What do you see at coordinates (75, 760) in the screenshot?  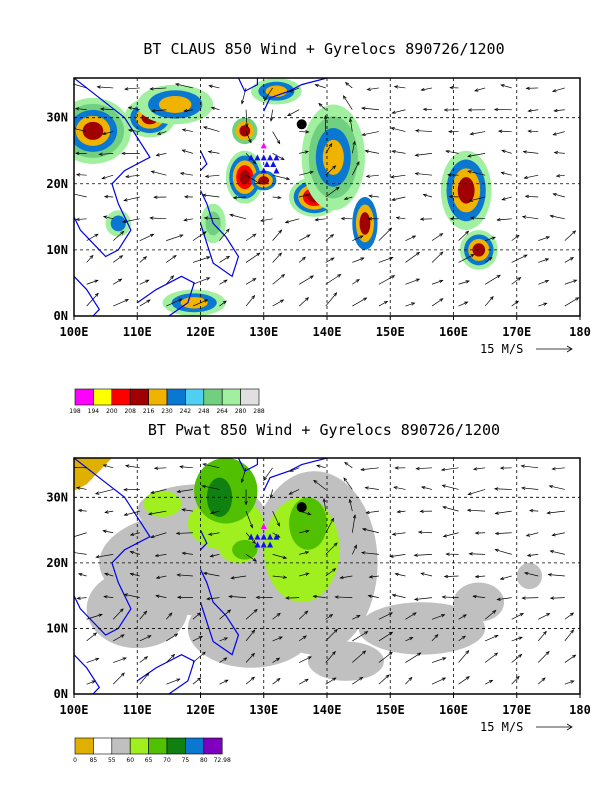 I see `colorbar-label: 0` at bounding box center [75, 760].